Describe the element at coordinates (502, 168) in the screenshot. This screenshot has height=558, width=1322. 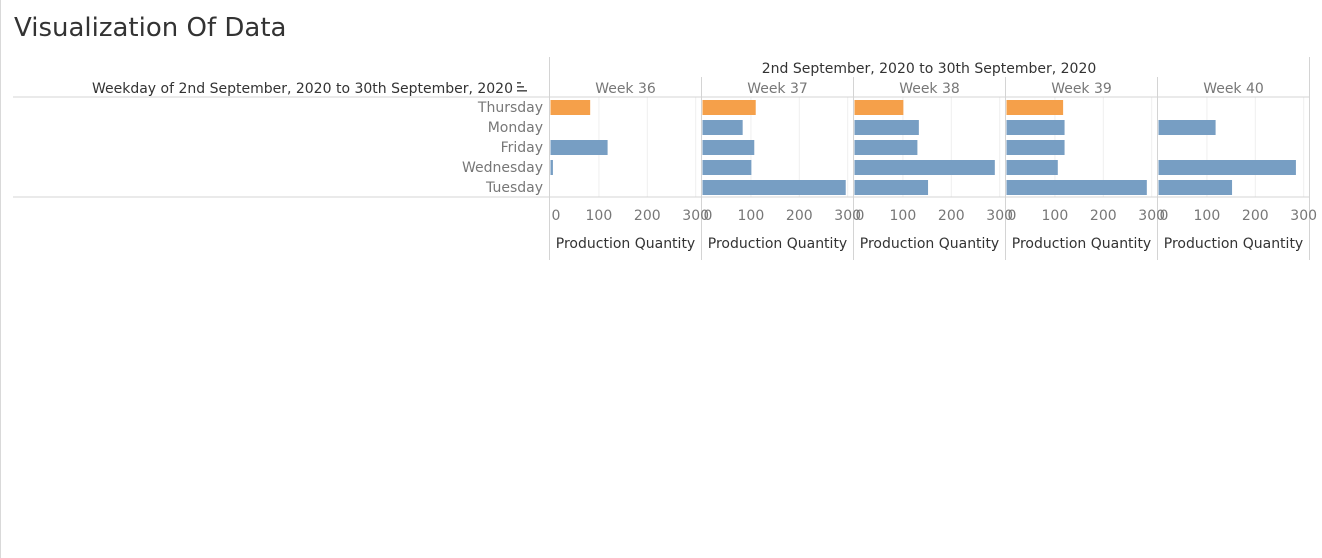
I see `row-label: Wednesday` at that location.